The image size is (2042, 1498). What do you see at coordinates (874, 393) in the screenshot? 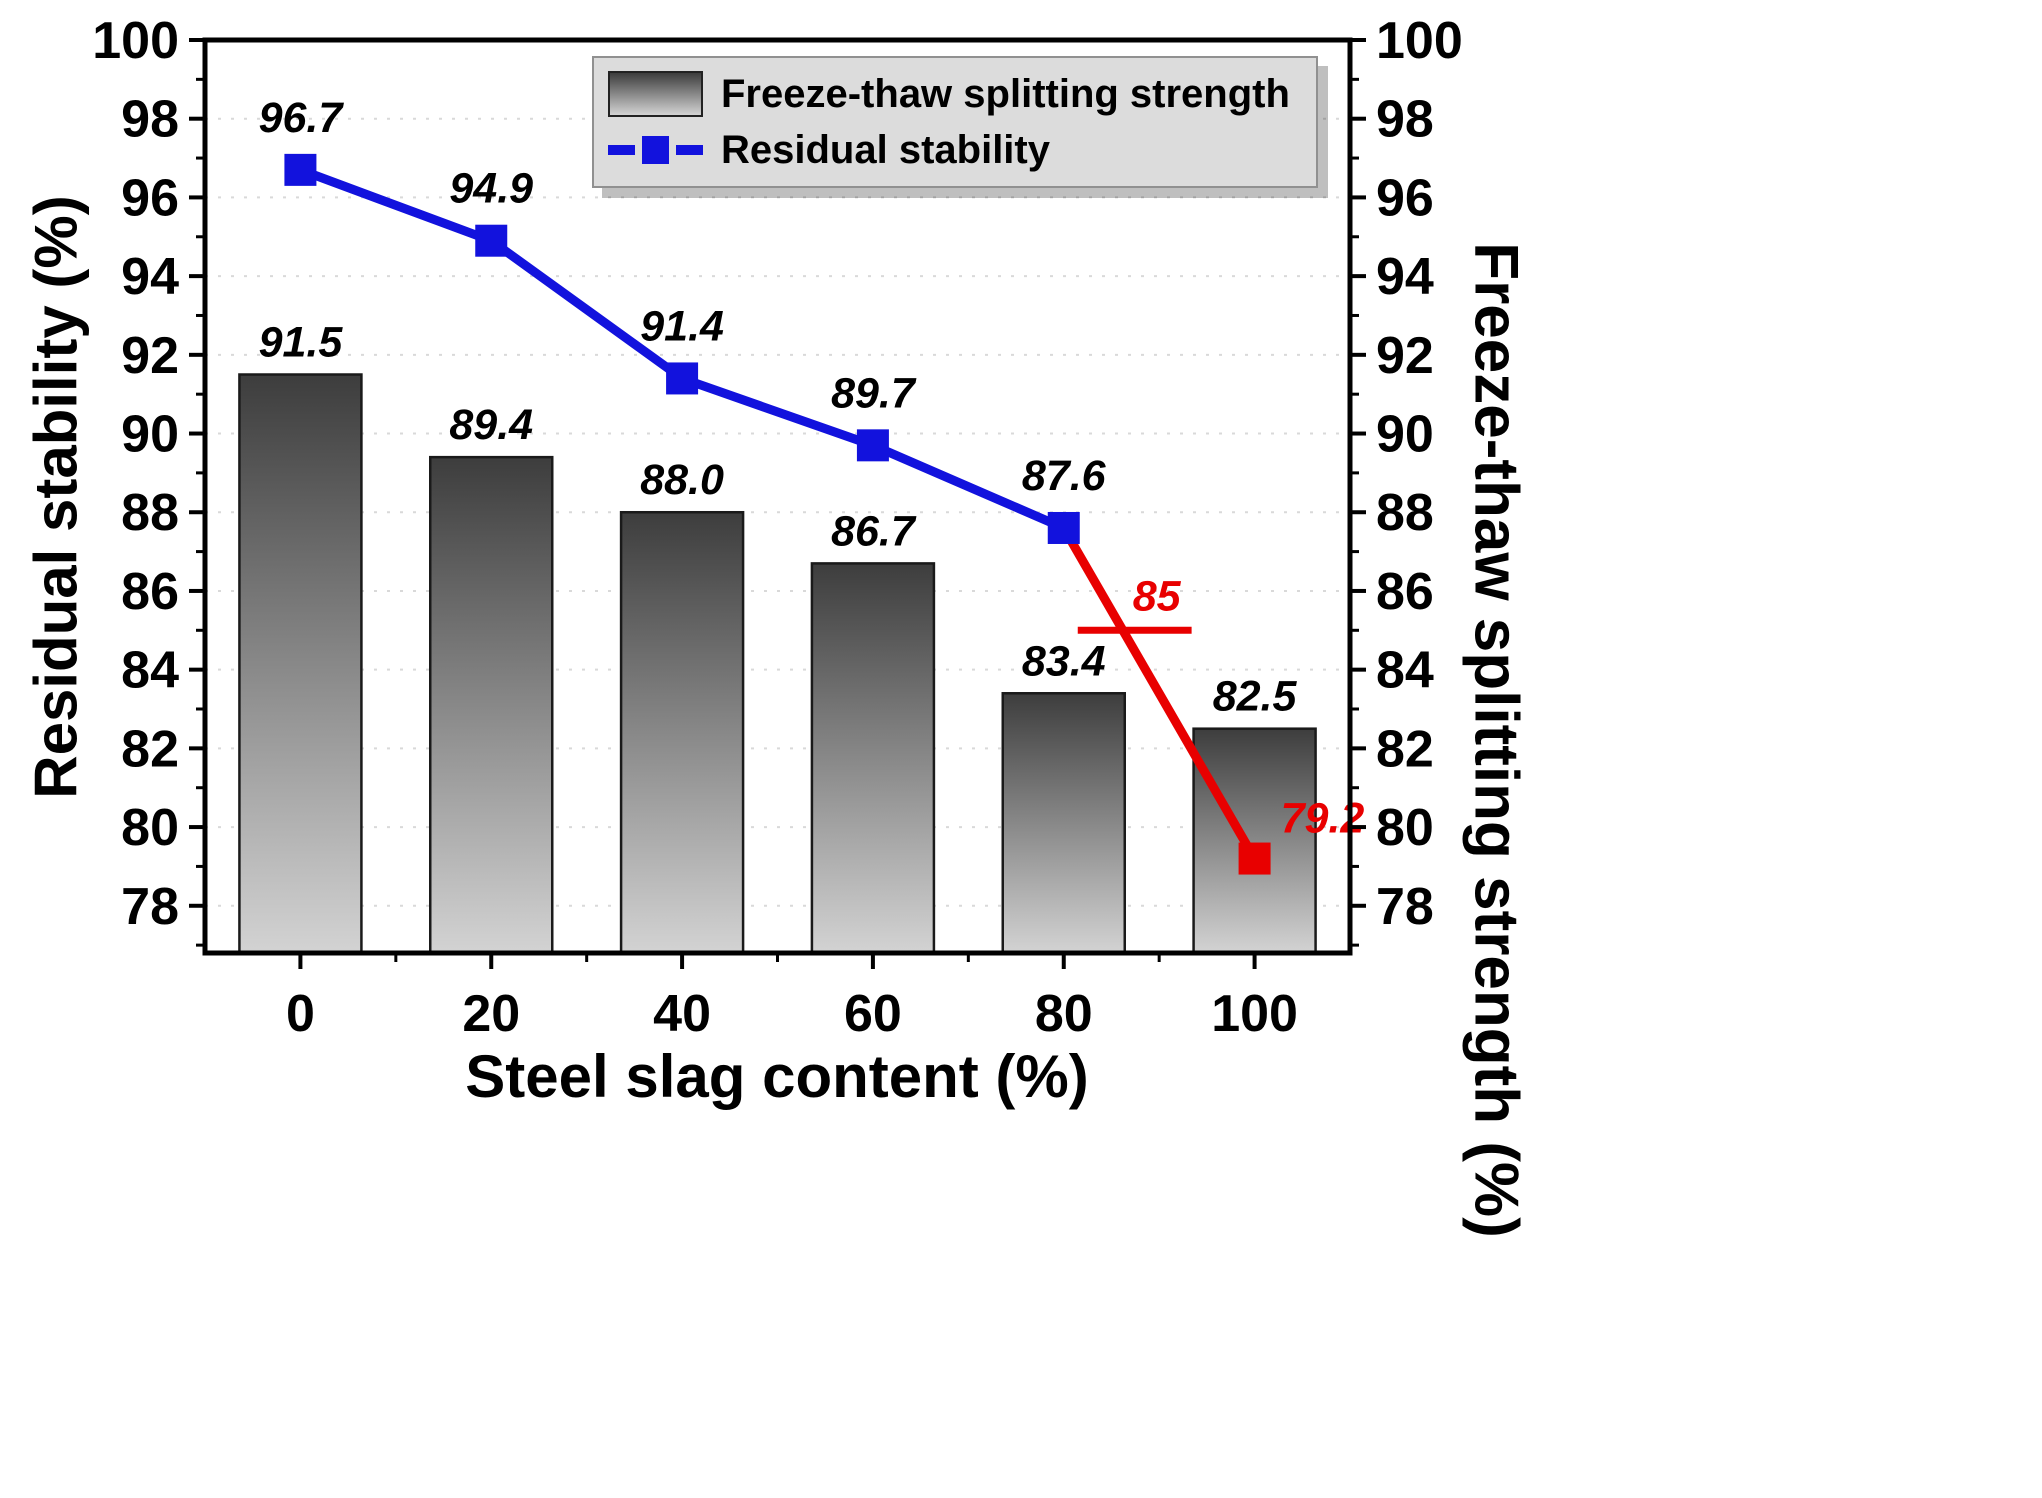
I see `line-value-label: 89.7` at bounding box center [874, 393].